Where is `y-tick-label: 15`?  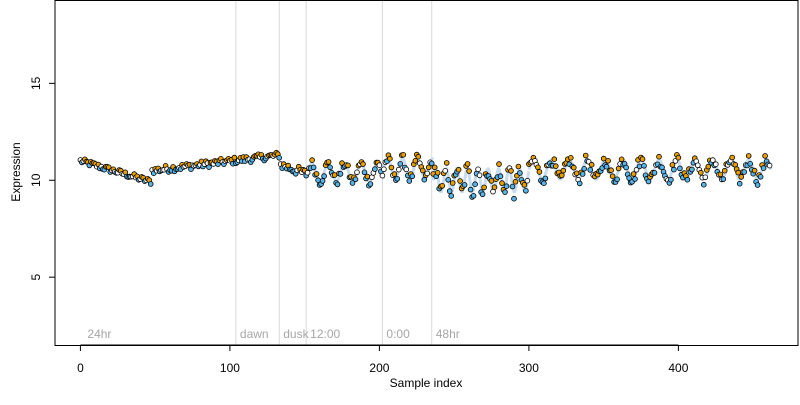 y-tick-label: 15 is located at coordinates (36, 83).